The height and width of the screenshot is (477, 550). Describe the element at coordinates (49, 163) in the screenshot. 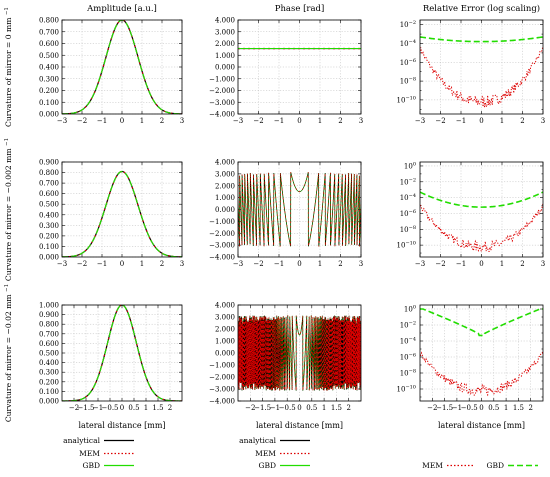

I see `y-tick-label: 0.900` at that location.